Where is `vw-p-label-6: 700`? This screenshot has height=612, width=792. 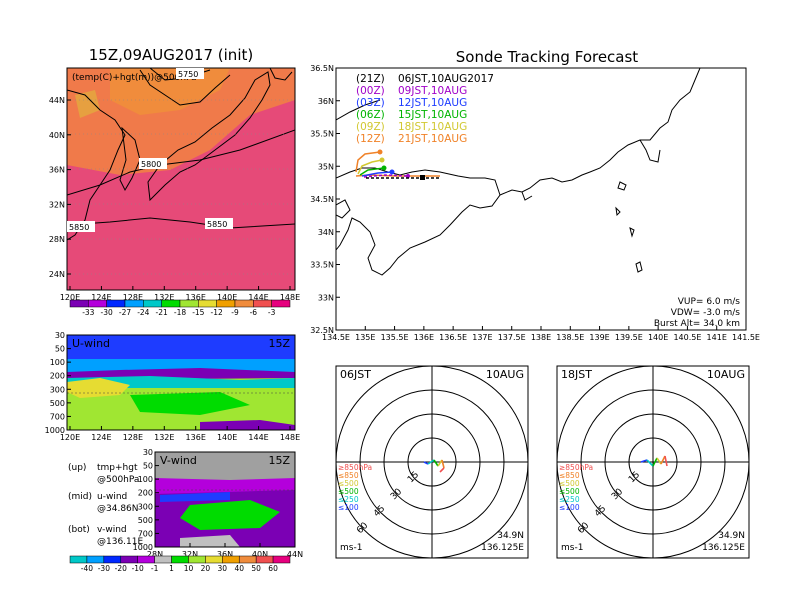 vw-p-label-6: 700 is located at coordinates (145, 533).